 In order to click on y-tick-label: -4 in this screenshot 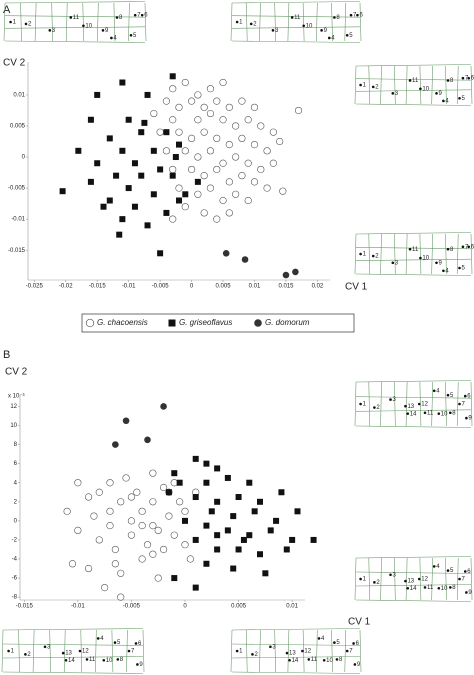, I will do `click(15, 560)`.